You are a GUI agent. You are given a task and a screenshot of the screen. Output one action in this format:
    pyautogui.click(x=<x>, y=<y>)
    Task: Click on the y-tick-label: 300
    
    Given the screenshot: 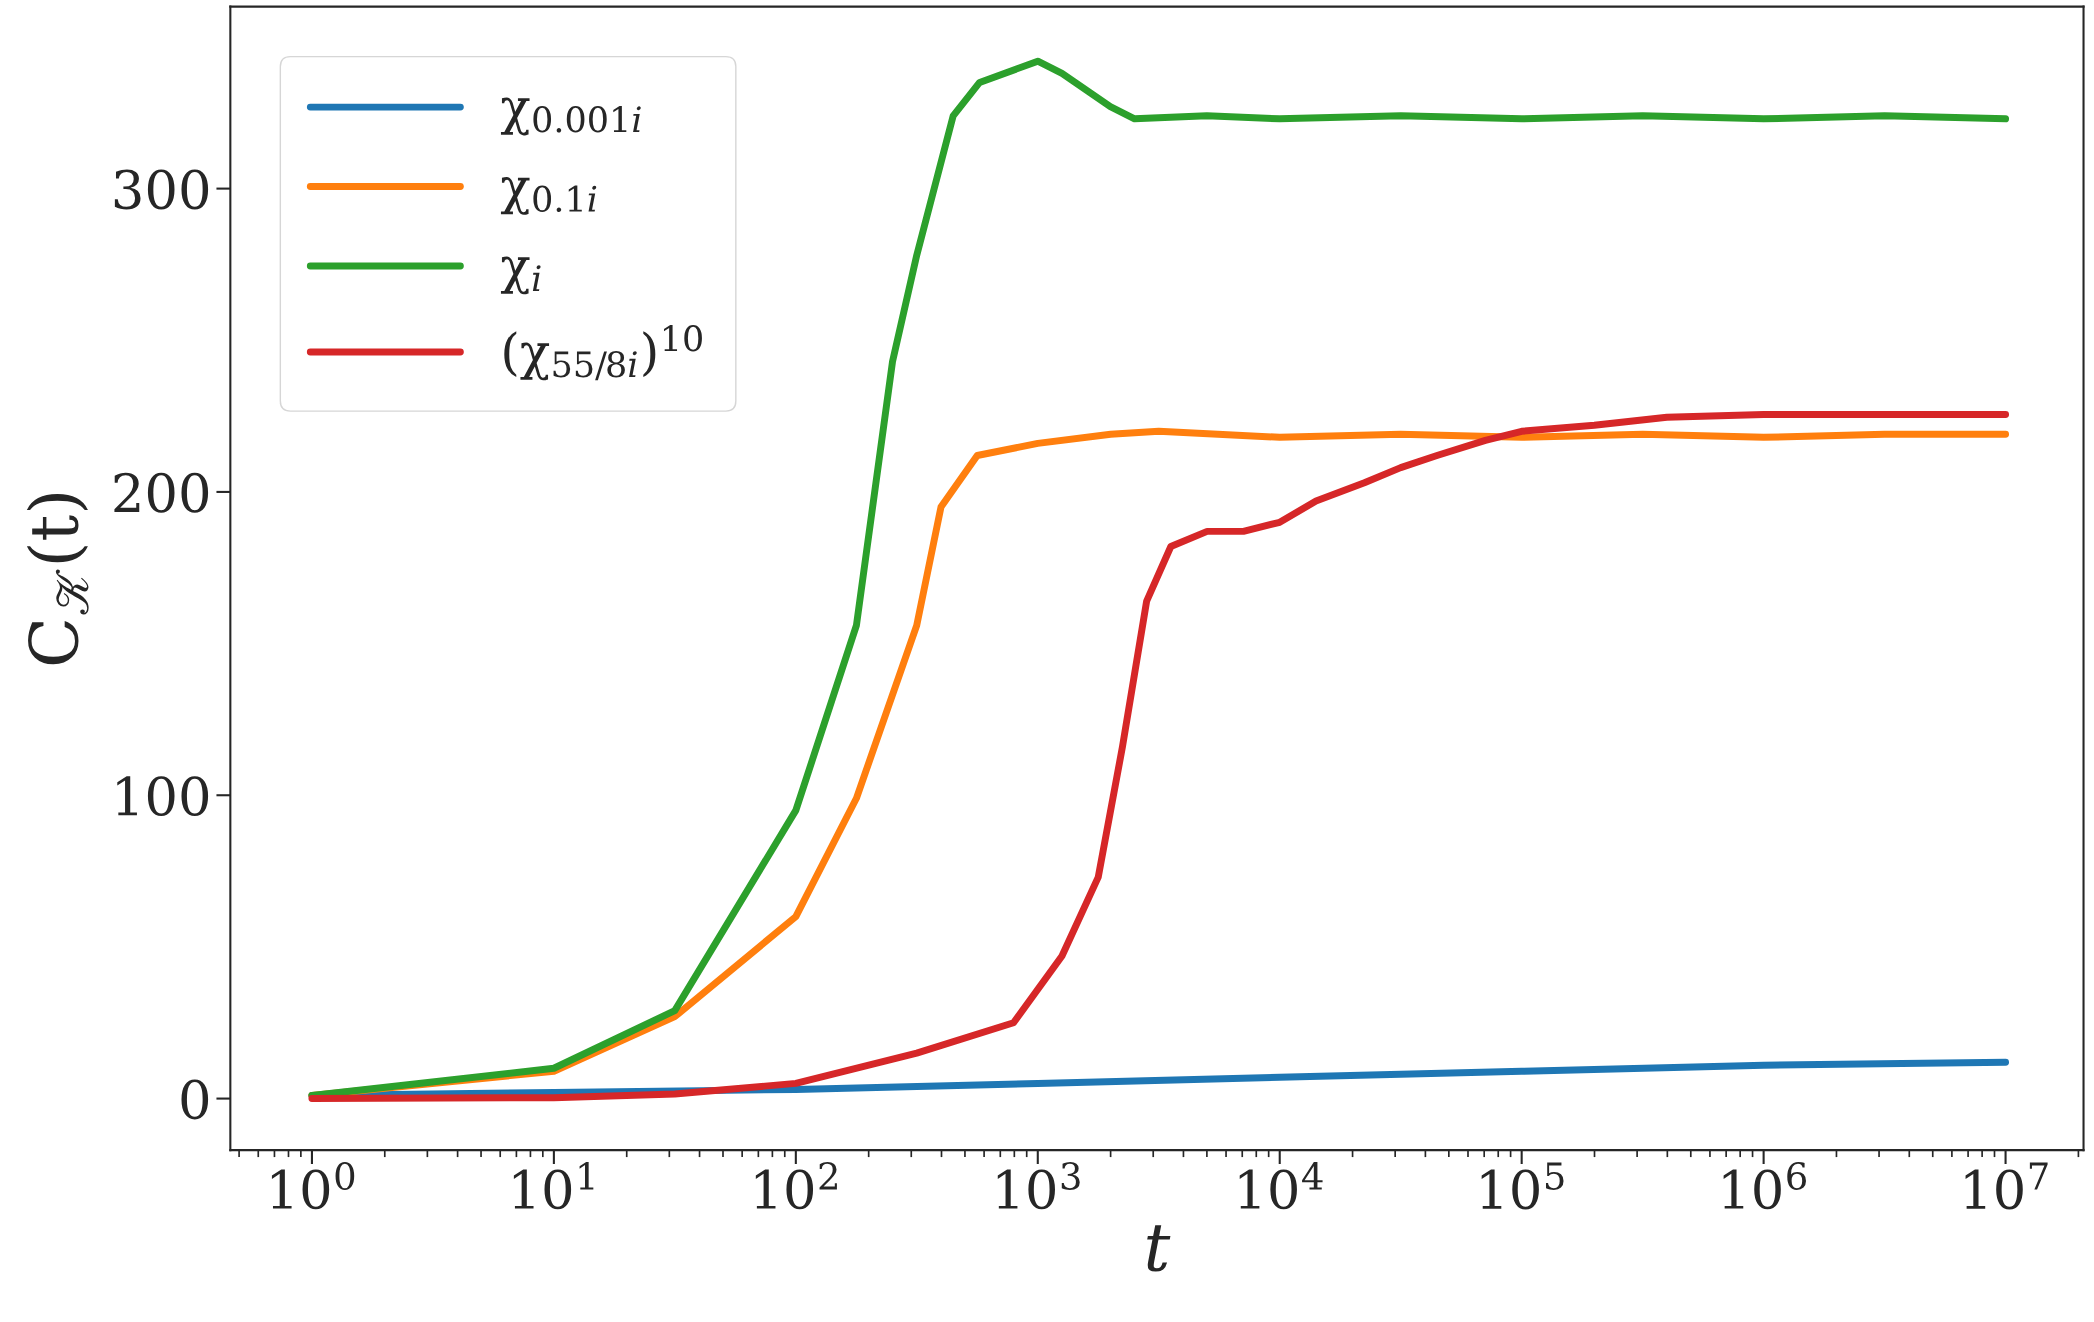 What is the action you would take?
    pyautogui.click(x=161, y=189)
    